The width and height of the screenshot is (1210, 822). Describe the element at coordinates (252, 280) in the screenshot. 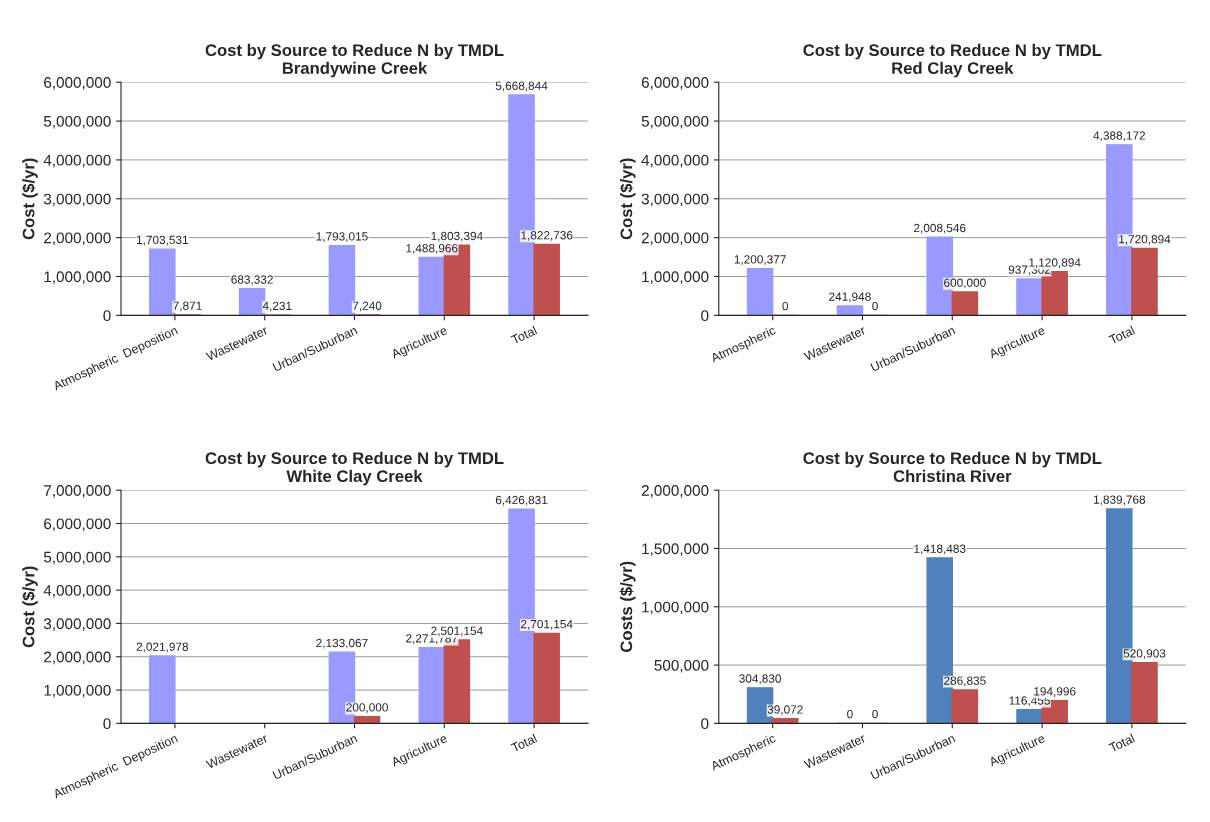

I see `data-label: 683,332` at that location.